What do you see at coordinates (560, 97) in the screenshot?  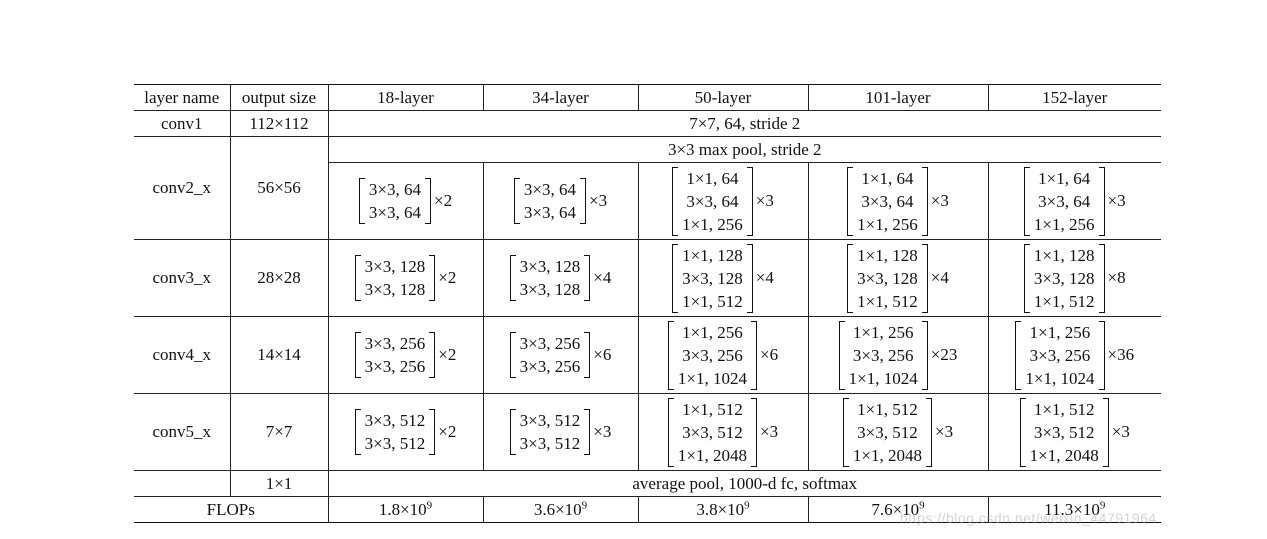 I see `header-34-layer: 34-layer` at bounding box center [560, 97].